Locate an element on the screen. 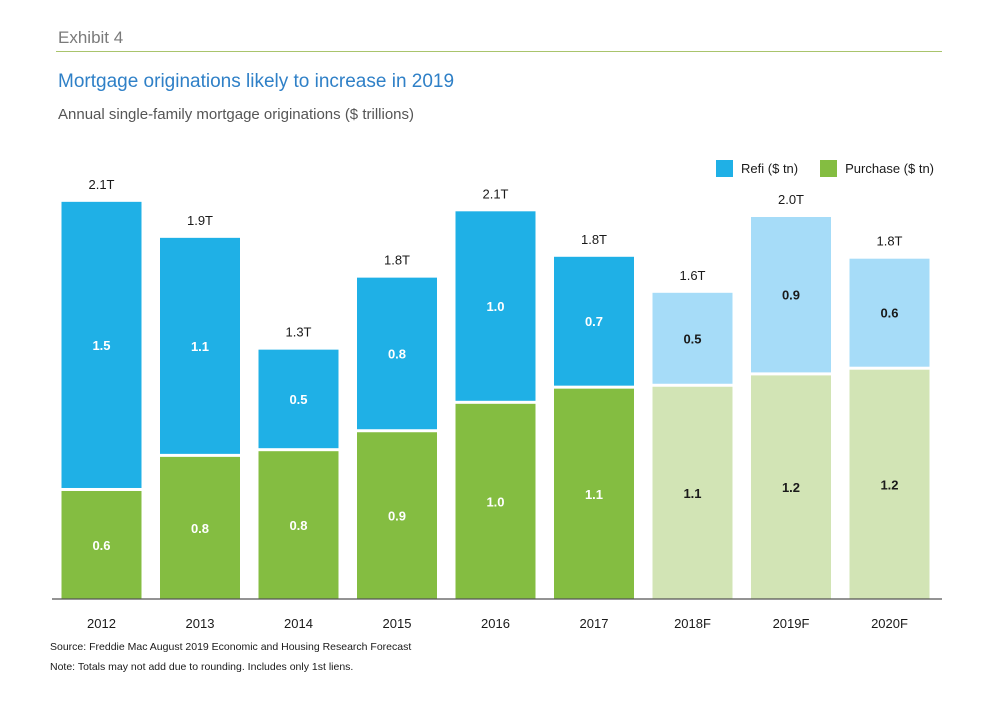 The width and height of the screenshot is (1000, 720). bar-purchase-2015 is located at coordinates (397, 515).